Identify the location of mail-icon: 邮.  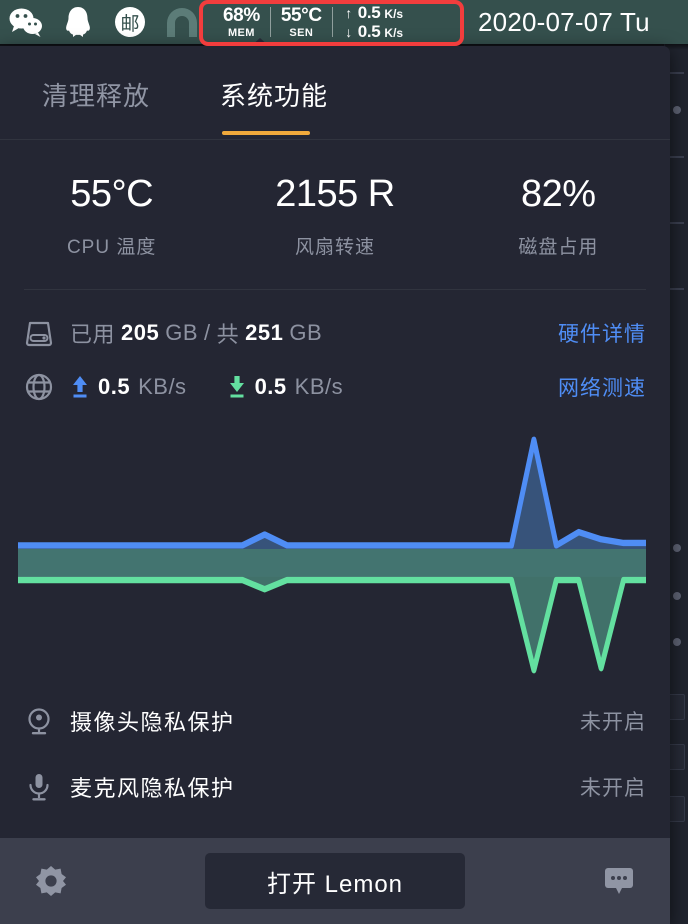
(130, 22).